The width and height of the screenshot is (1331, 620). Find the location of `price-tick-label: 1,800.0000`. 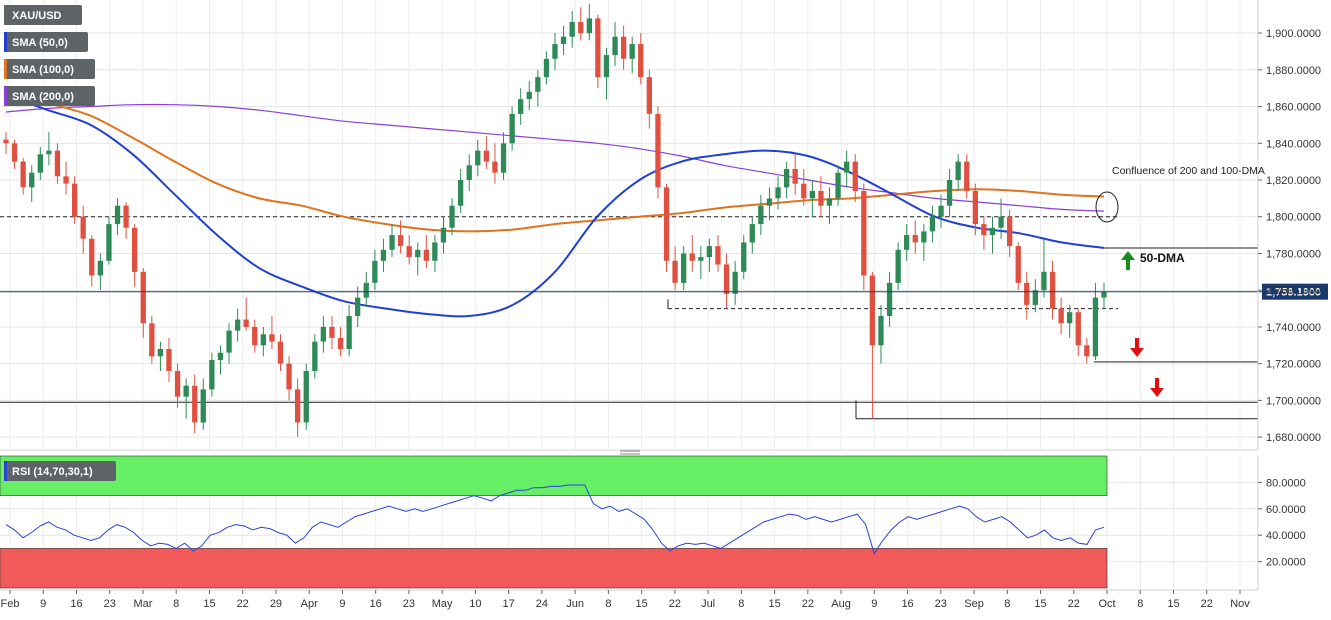

price-tick-label: 1,800.0000 is located at coordinates (1293, 218).